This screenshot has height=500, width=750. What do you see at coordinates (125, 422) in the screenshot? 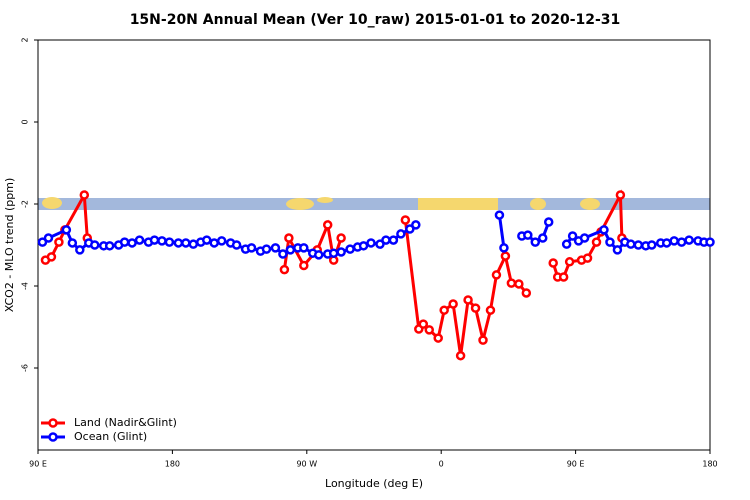
I see `legend-label: Land (Nadir&Glint)` at bounding box center [125, 422].